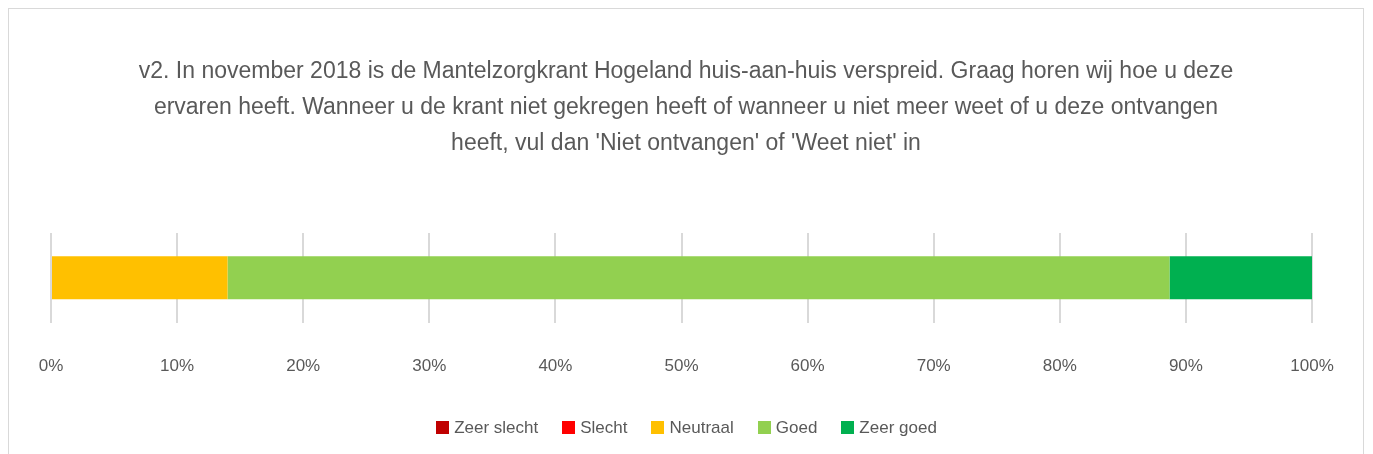 This screenshot has height=454, width=1373. Describe the element at coordinates (807, 366) in the screenshot. I see `x-tick-label: 60%` at that location.